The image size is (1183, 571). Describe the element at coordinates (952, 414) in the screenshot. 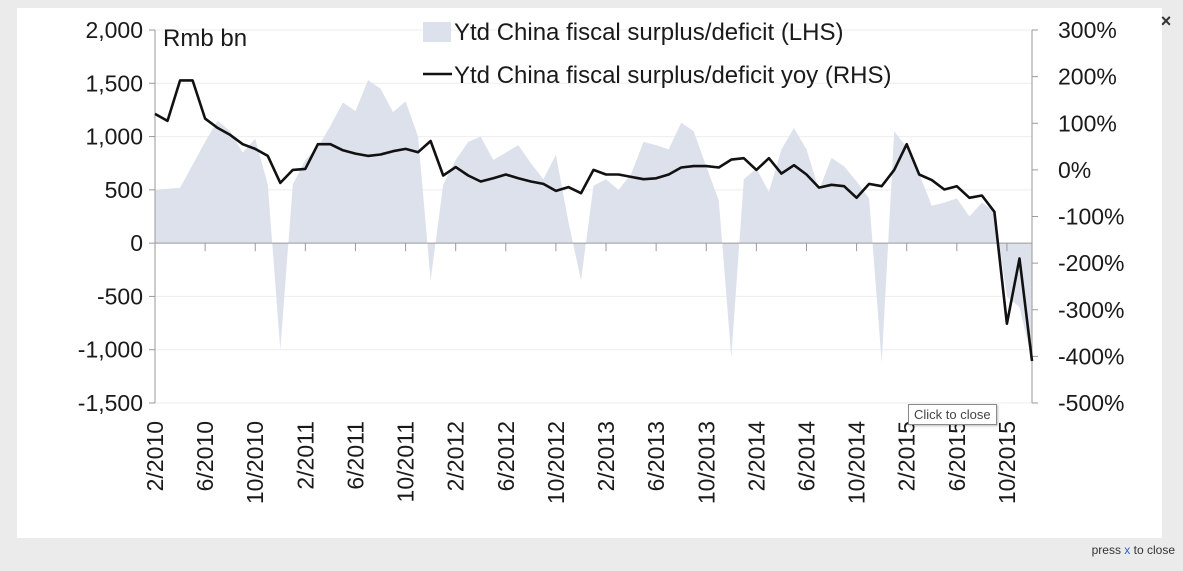

I see `close-tooltip: Click to close` at that location.